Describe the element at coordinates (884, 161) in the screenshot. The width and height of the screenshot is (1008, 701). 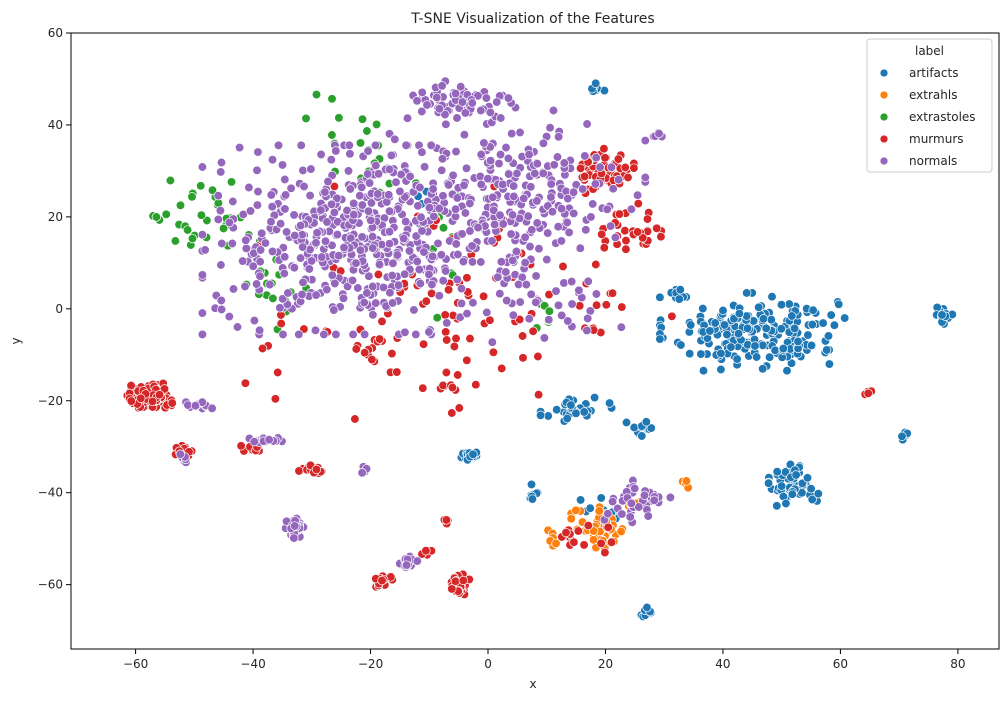
I see `legend-marker-normals` at that location.